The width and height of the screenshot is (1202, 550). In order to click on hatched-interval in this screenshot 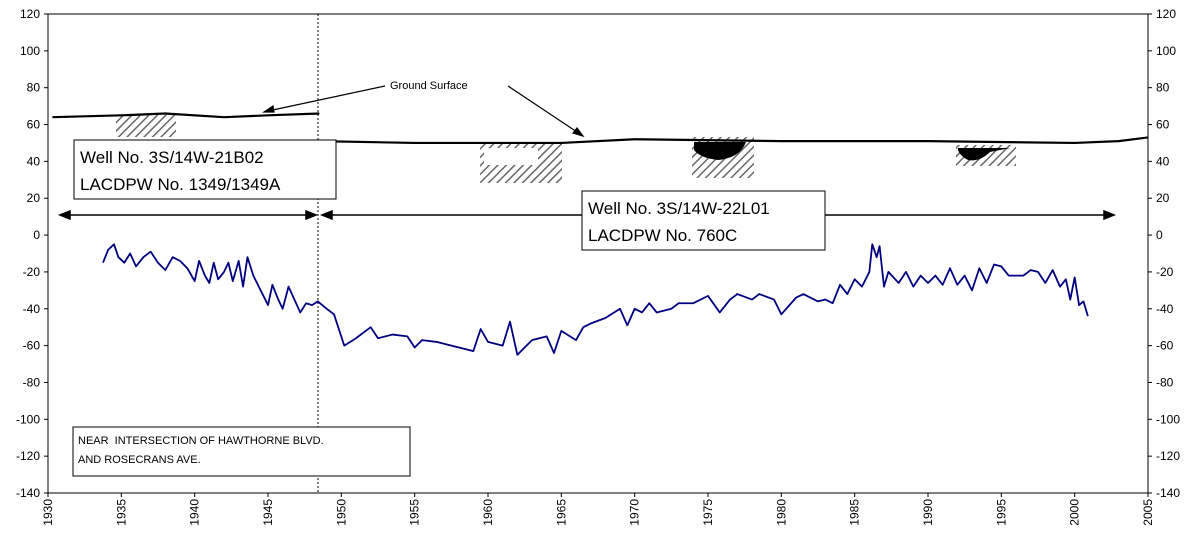, I will do `click(146, 126)`.